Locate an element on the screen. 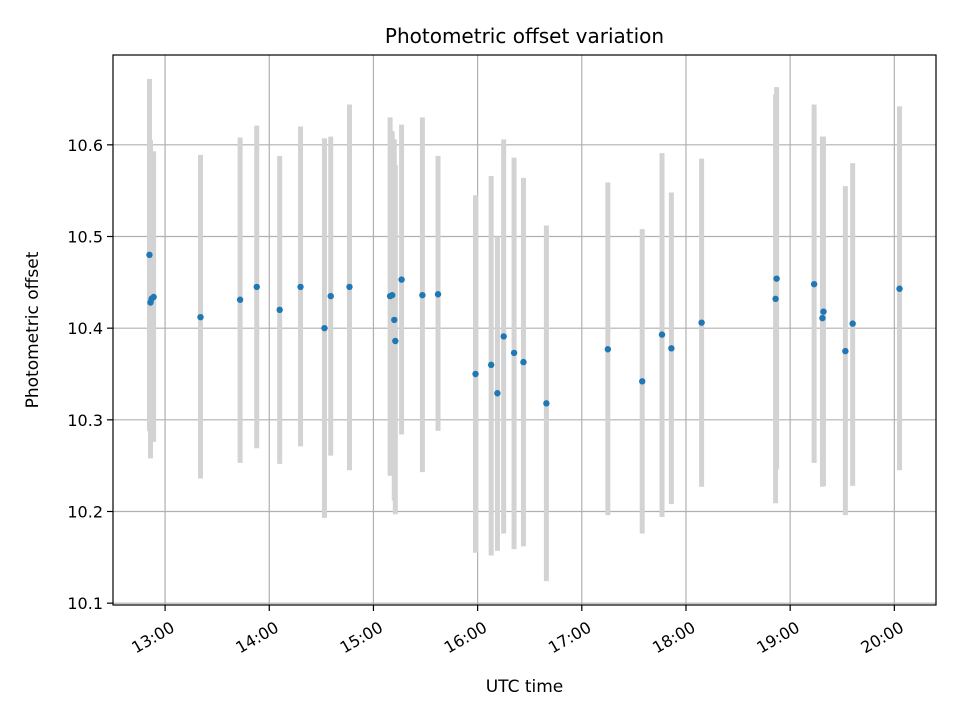 This screenshot has height=720, width=960. y-tick-label: 10.6 is located at coordinates (85, 145).